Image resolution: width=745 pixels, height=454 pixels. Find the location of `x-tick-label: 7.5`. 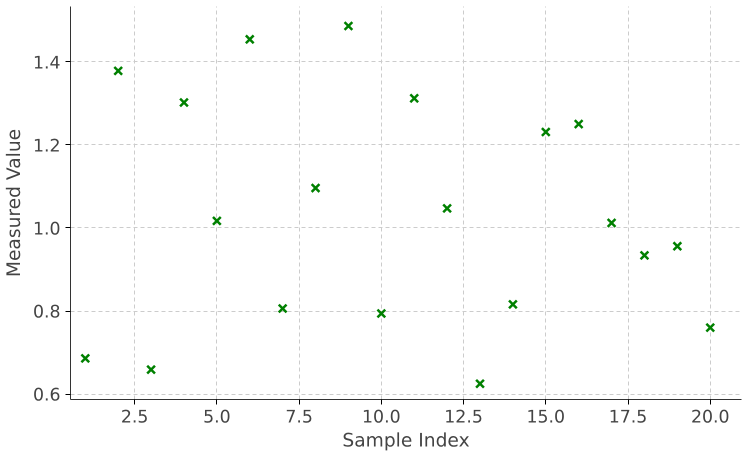

x-tick-label: 7.5 is located at coordinates (299, 418).